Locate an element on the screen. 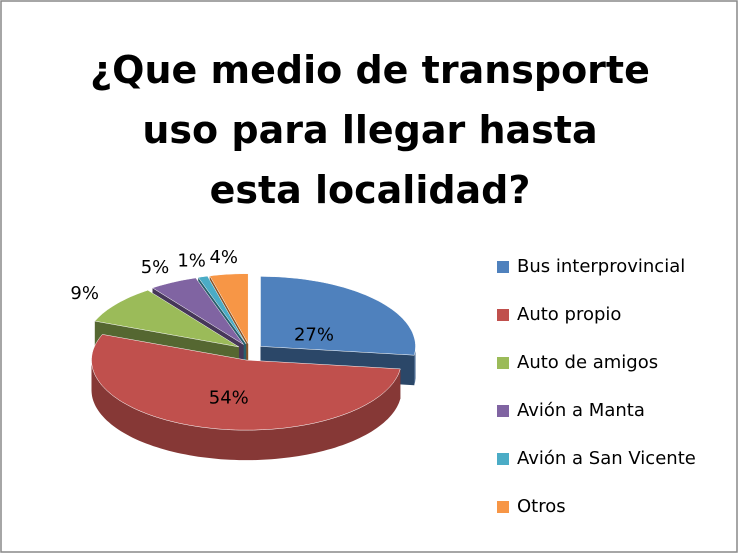 This screenshot has height=554, width=739. data-label: 1% is located at coordinates (191, 260).